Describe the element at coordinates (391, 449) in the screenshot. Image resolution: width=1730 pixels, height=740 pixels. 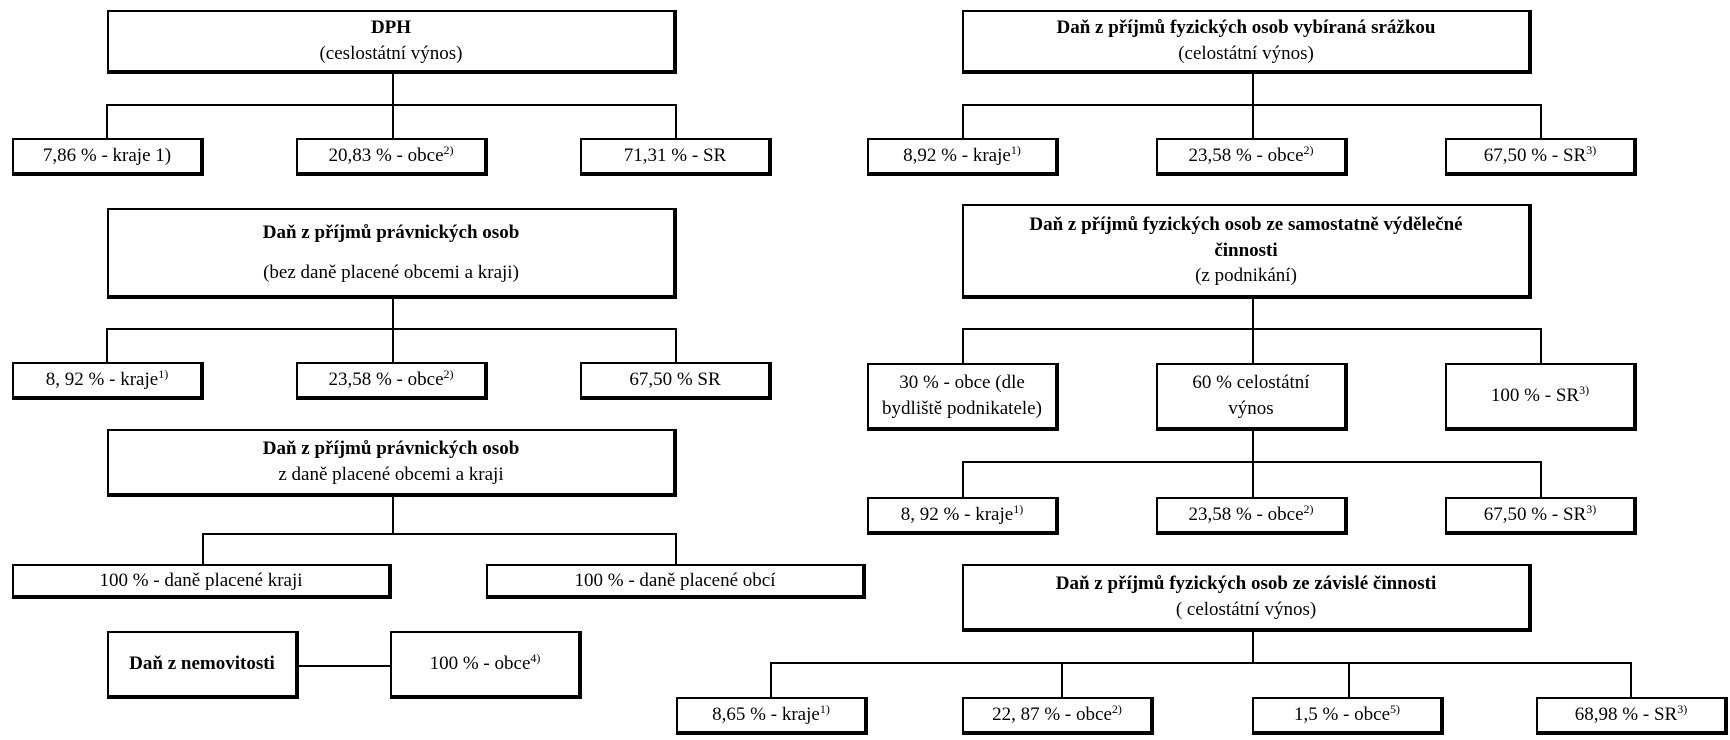
I see `dppo-obce-kraje-title: Daň z příjmů právnických osob` at that location.